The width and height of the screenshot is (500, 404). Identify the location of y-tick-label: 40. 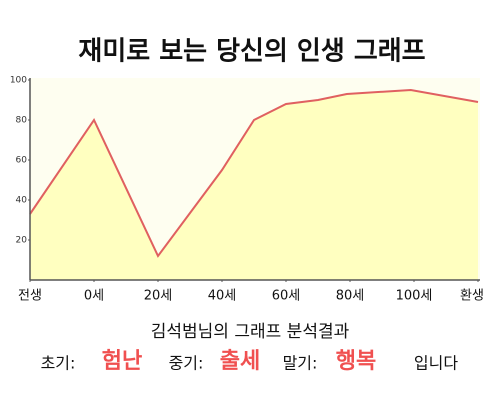
(22, 201).